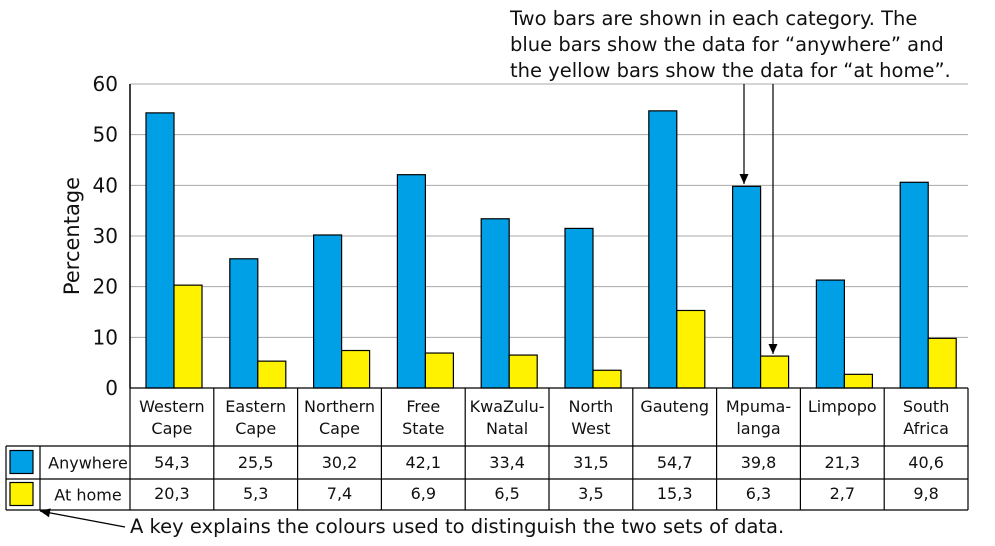  I want to click on category-label: South, so click(926, 406).